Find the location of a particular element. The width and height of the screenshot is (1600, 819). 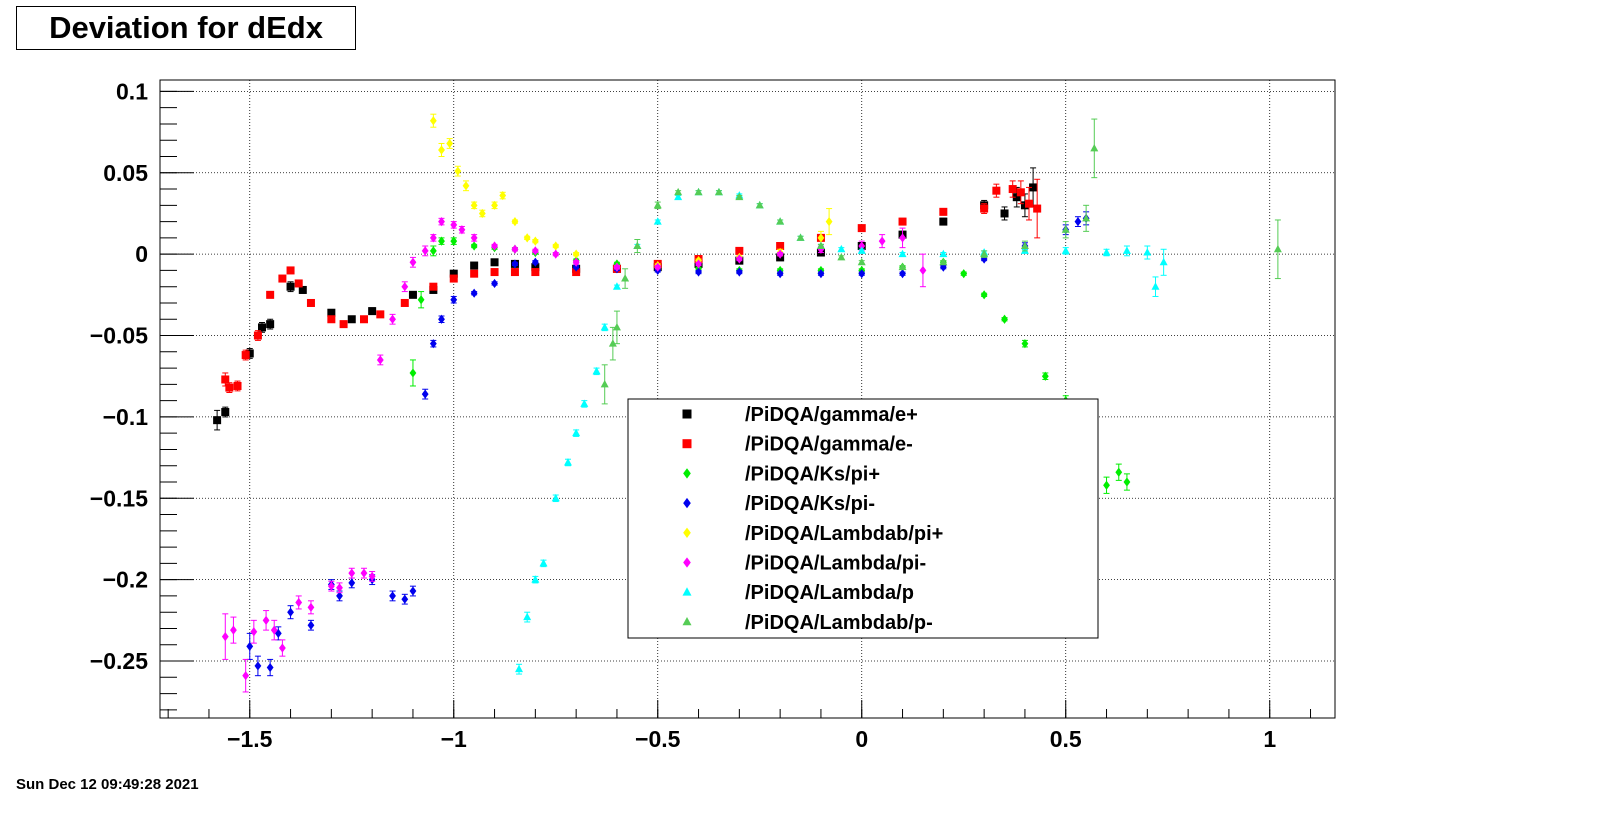

legend-label: /PiDQA/gamma/e- is located at coordinates (829, 445).